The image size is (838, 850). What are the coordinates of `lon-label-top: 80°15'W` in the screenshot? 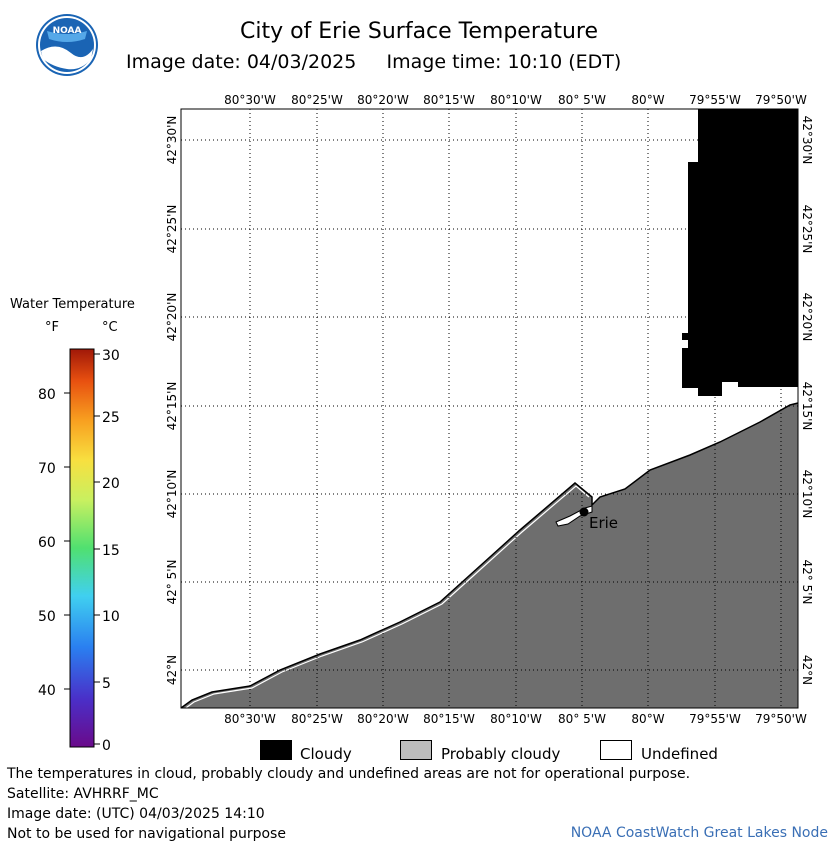 It's located at (449, 100).